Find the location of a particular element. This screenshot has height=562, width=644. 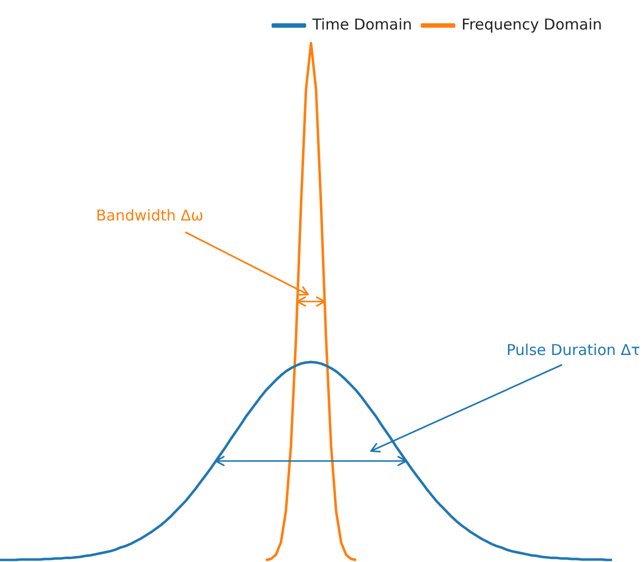

annotation: Bandwidth Δω is located at coordinates (150, 215).